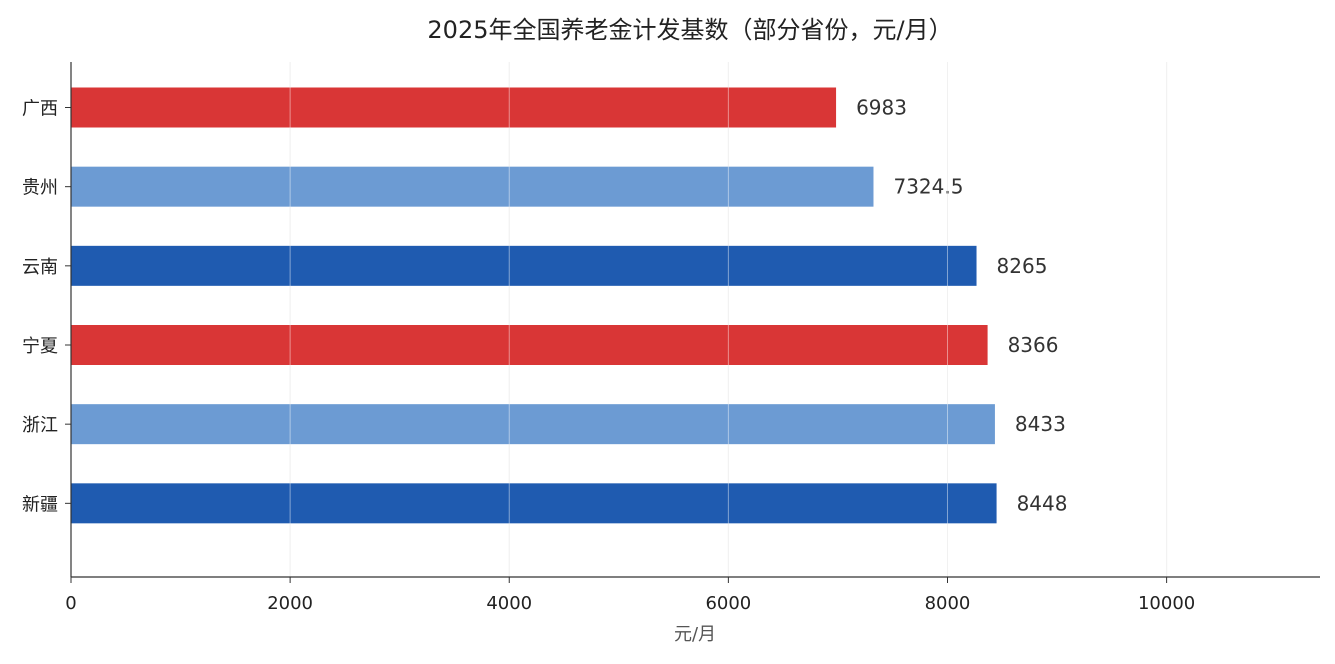 This screenshot has width=1335, height=664. I want to click on bar-value-label: 8448, so click(1042, 503).